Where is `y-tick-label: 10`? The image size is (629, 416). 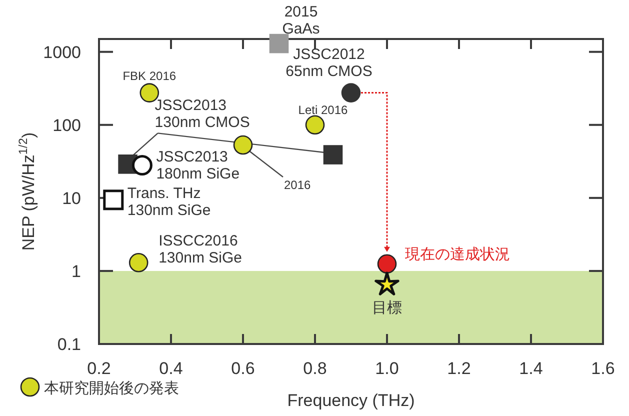
y-tick-label: 10 is located at coordinates (71, 198).